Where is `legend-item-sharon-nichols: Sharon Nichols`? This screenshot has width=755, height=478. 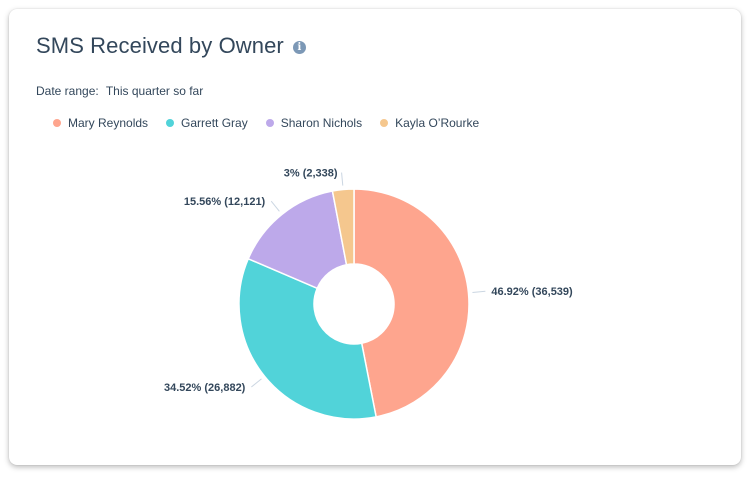
legend-item-sharon-nichols: Sharon Nichols is located at coordinates (314, 123).